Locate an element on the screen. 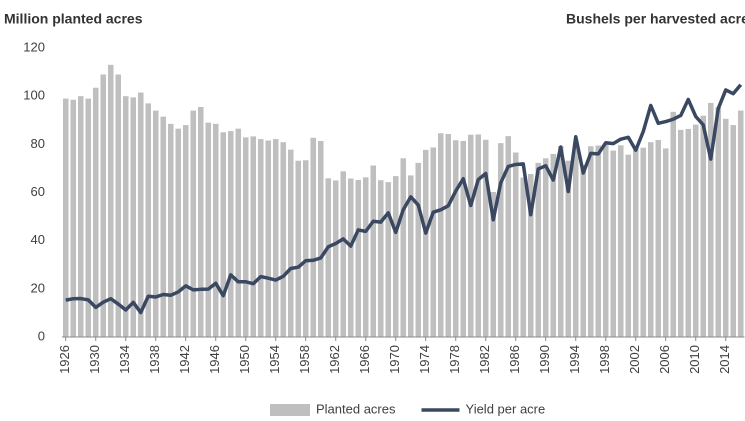 The height and width of the screenshot is (421, 745). x-tick-label: 1930 is located at coordinates (94, 359).